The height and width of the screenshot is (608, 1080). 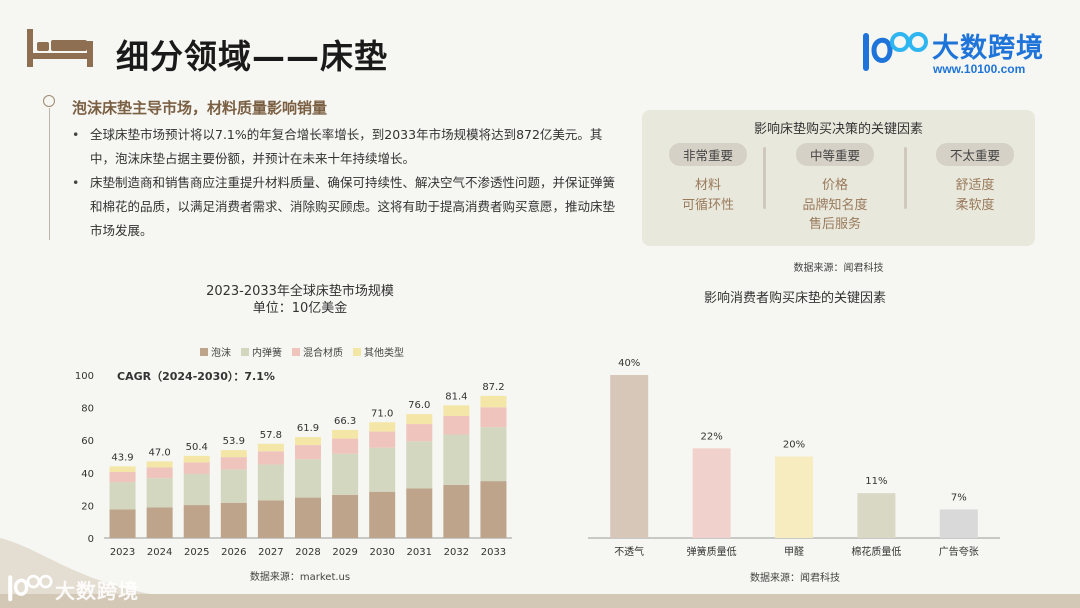 What do you see at coordinates (60, 48) in the screenshot?
I see `bed-icon` at bounding box center [60, 48].